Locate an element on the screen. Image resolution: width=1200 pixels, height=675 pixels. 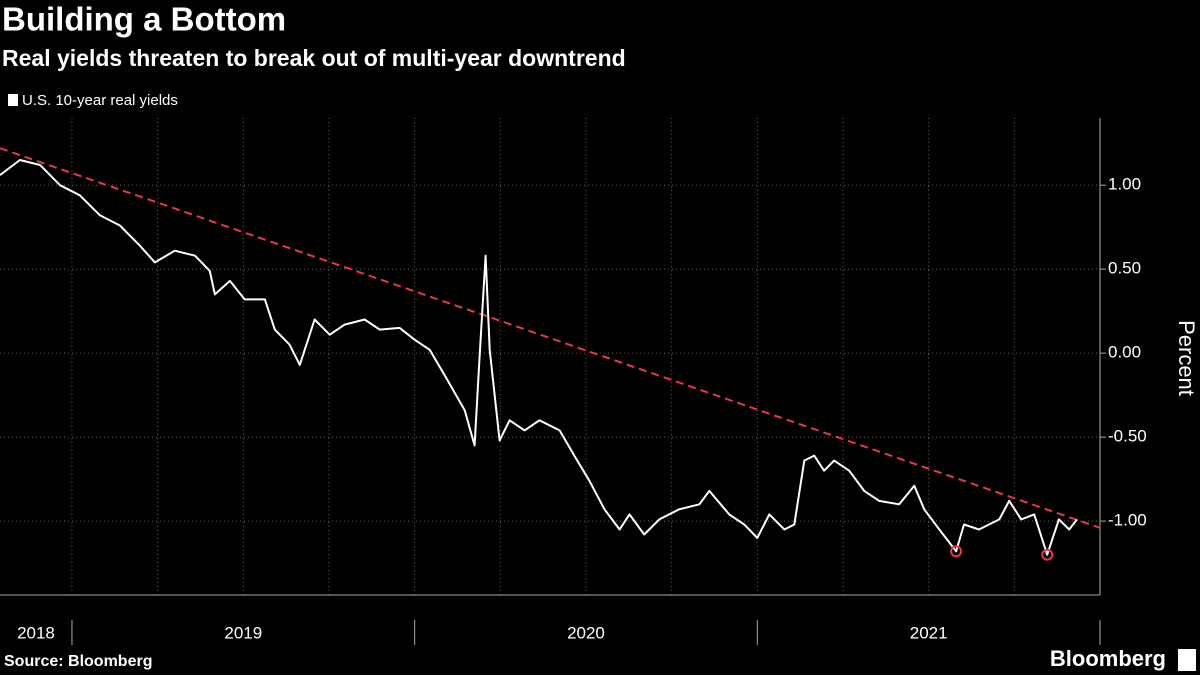
source: Source: Bloomberg is located at coordinates (78, 661).